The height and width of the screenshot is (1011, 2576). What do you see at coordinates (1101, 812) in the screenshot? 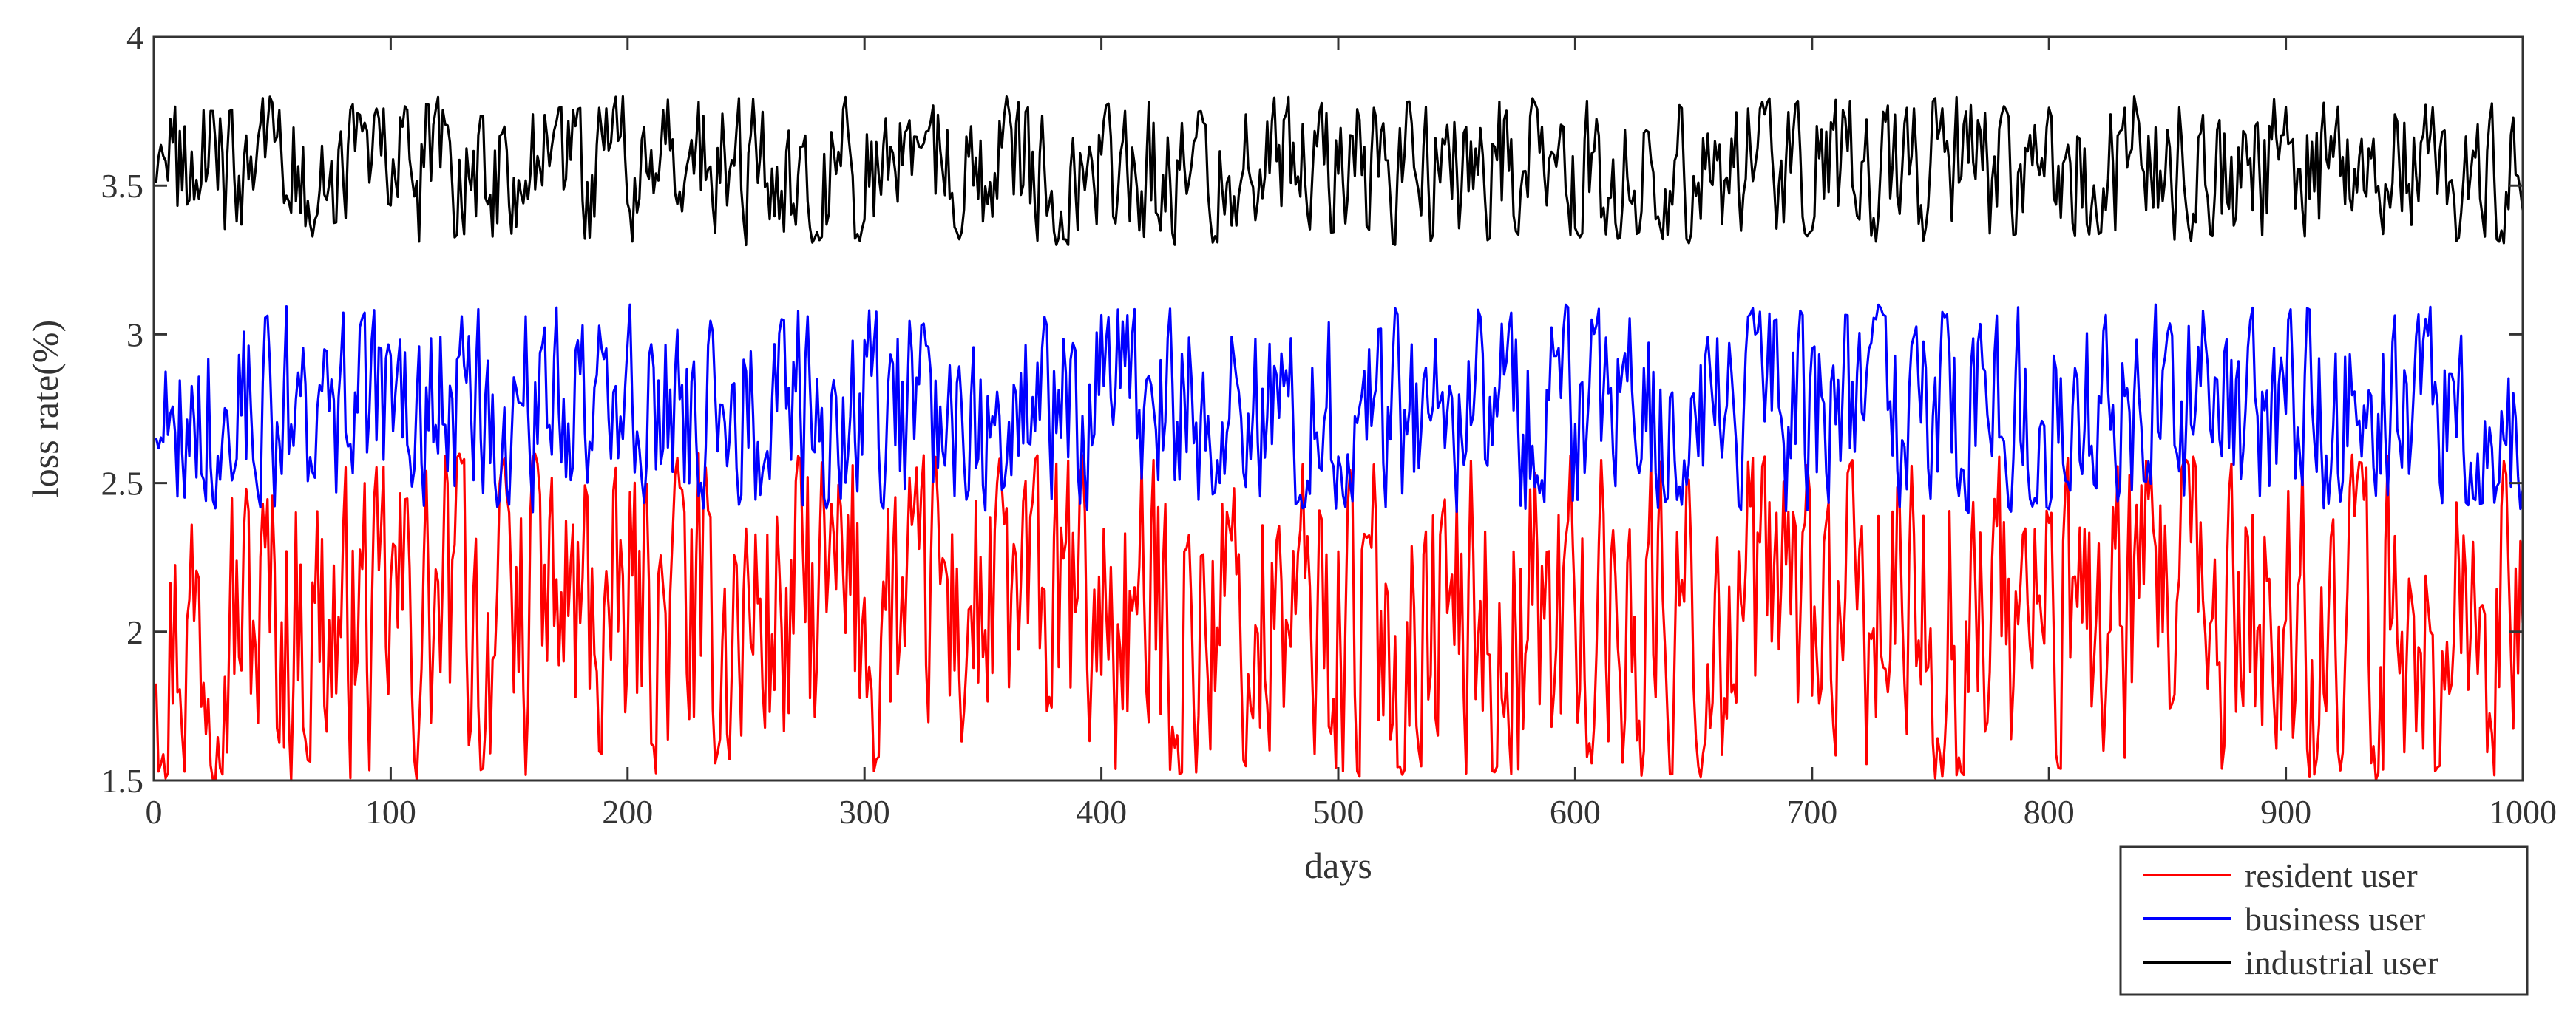
I see `x-tick-label: 400` at bounding box center [1101, 812].